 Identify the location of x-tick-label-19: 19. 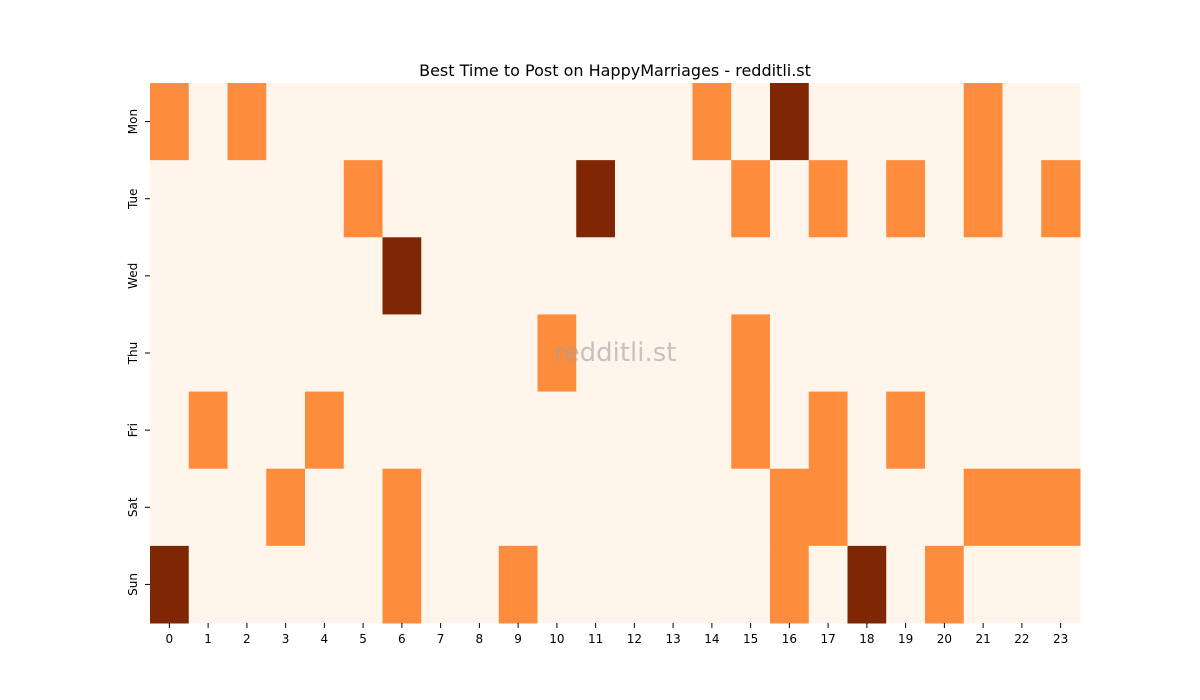
(905, 639).